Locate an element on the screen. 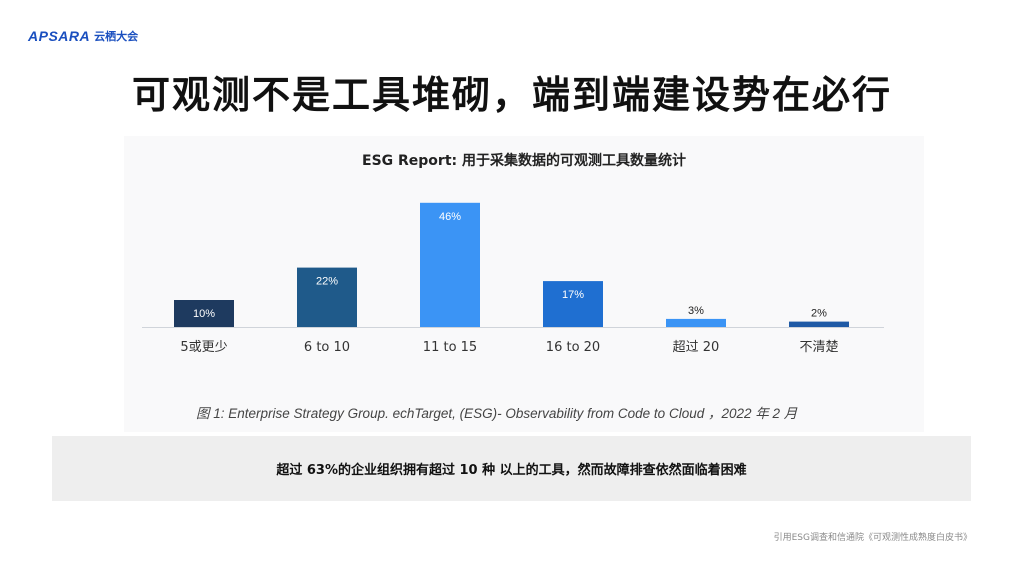 The image size is (1024, 576). logo-brand-text: APSARA is located at coordinates (59, 36).